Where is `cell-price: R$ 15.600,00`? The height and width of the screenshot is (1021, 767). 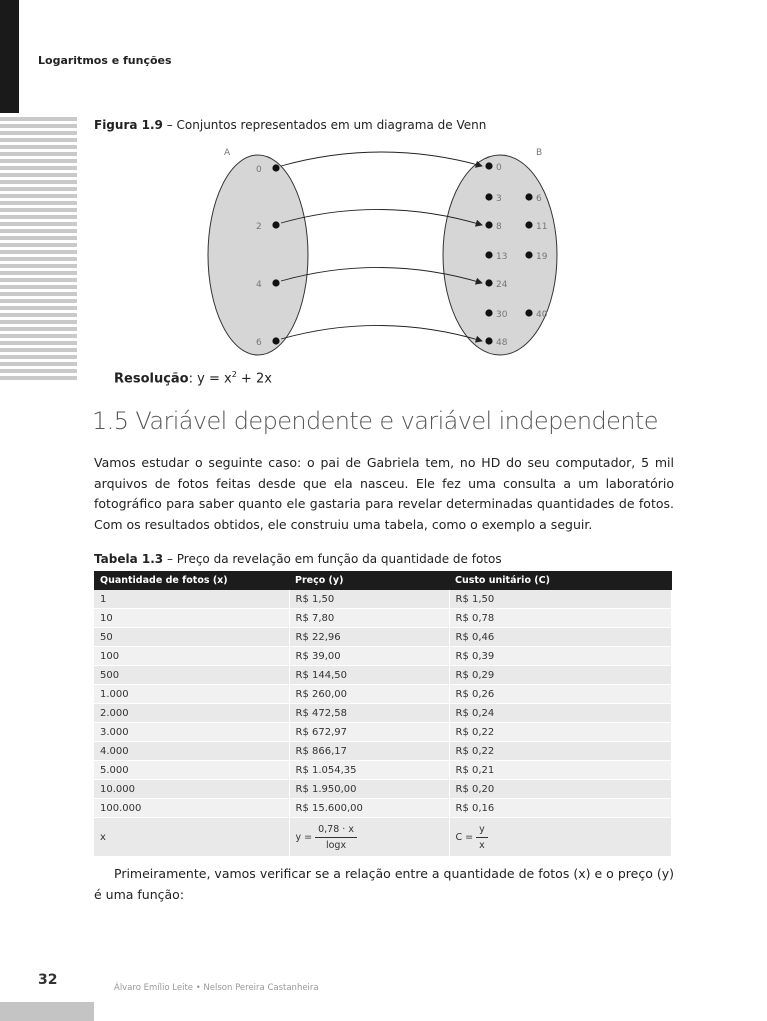
cell-price: R$ 15.600,00 is located at coordinates (369, 808).